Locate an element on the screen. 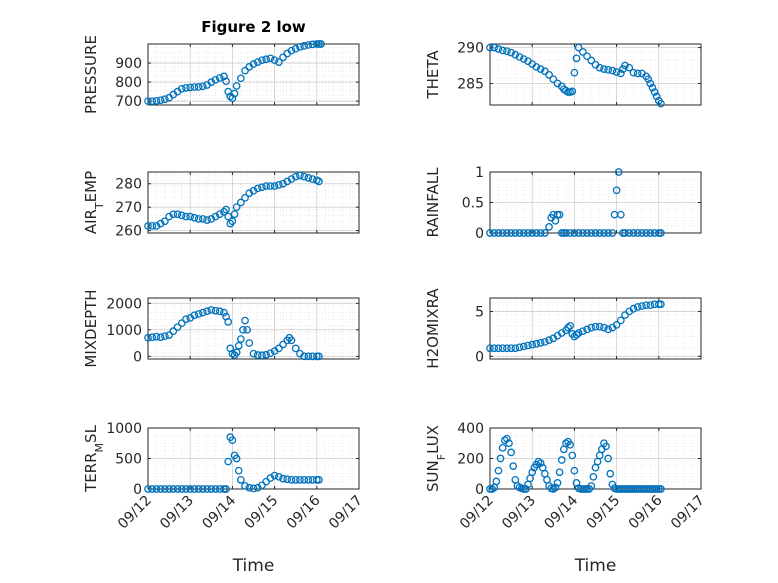 This screenshot has height=583, width=778. y-tick-label: 280 is located at coordinates (128, 185).